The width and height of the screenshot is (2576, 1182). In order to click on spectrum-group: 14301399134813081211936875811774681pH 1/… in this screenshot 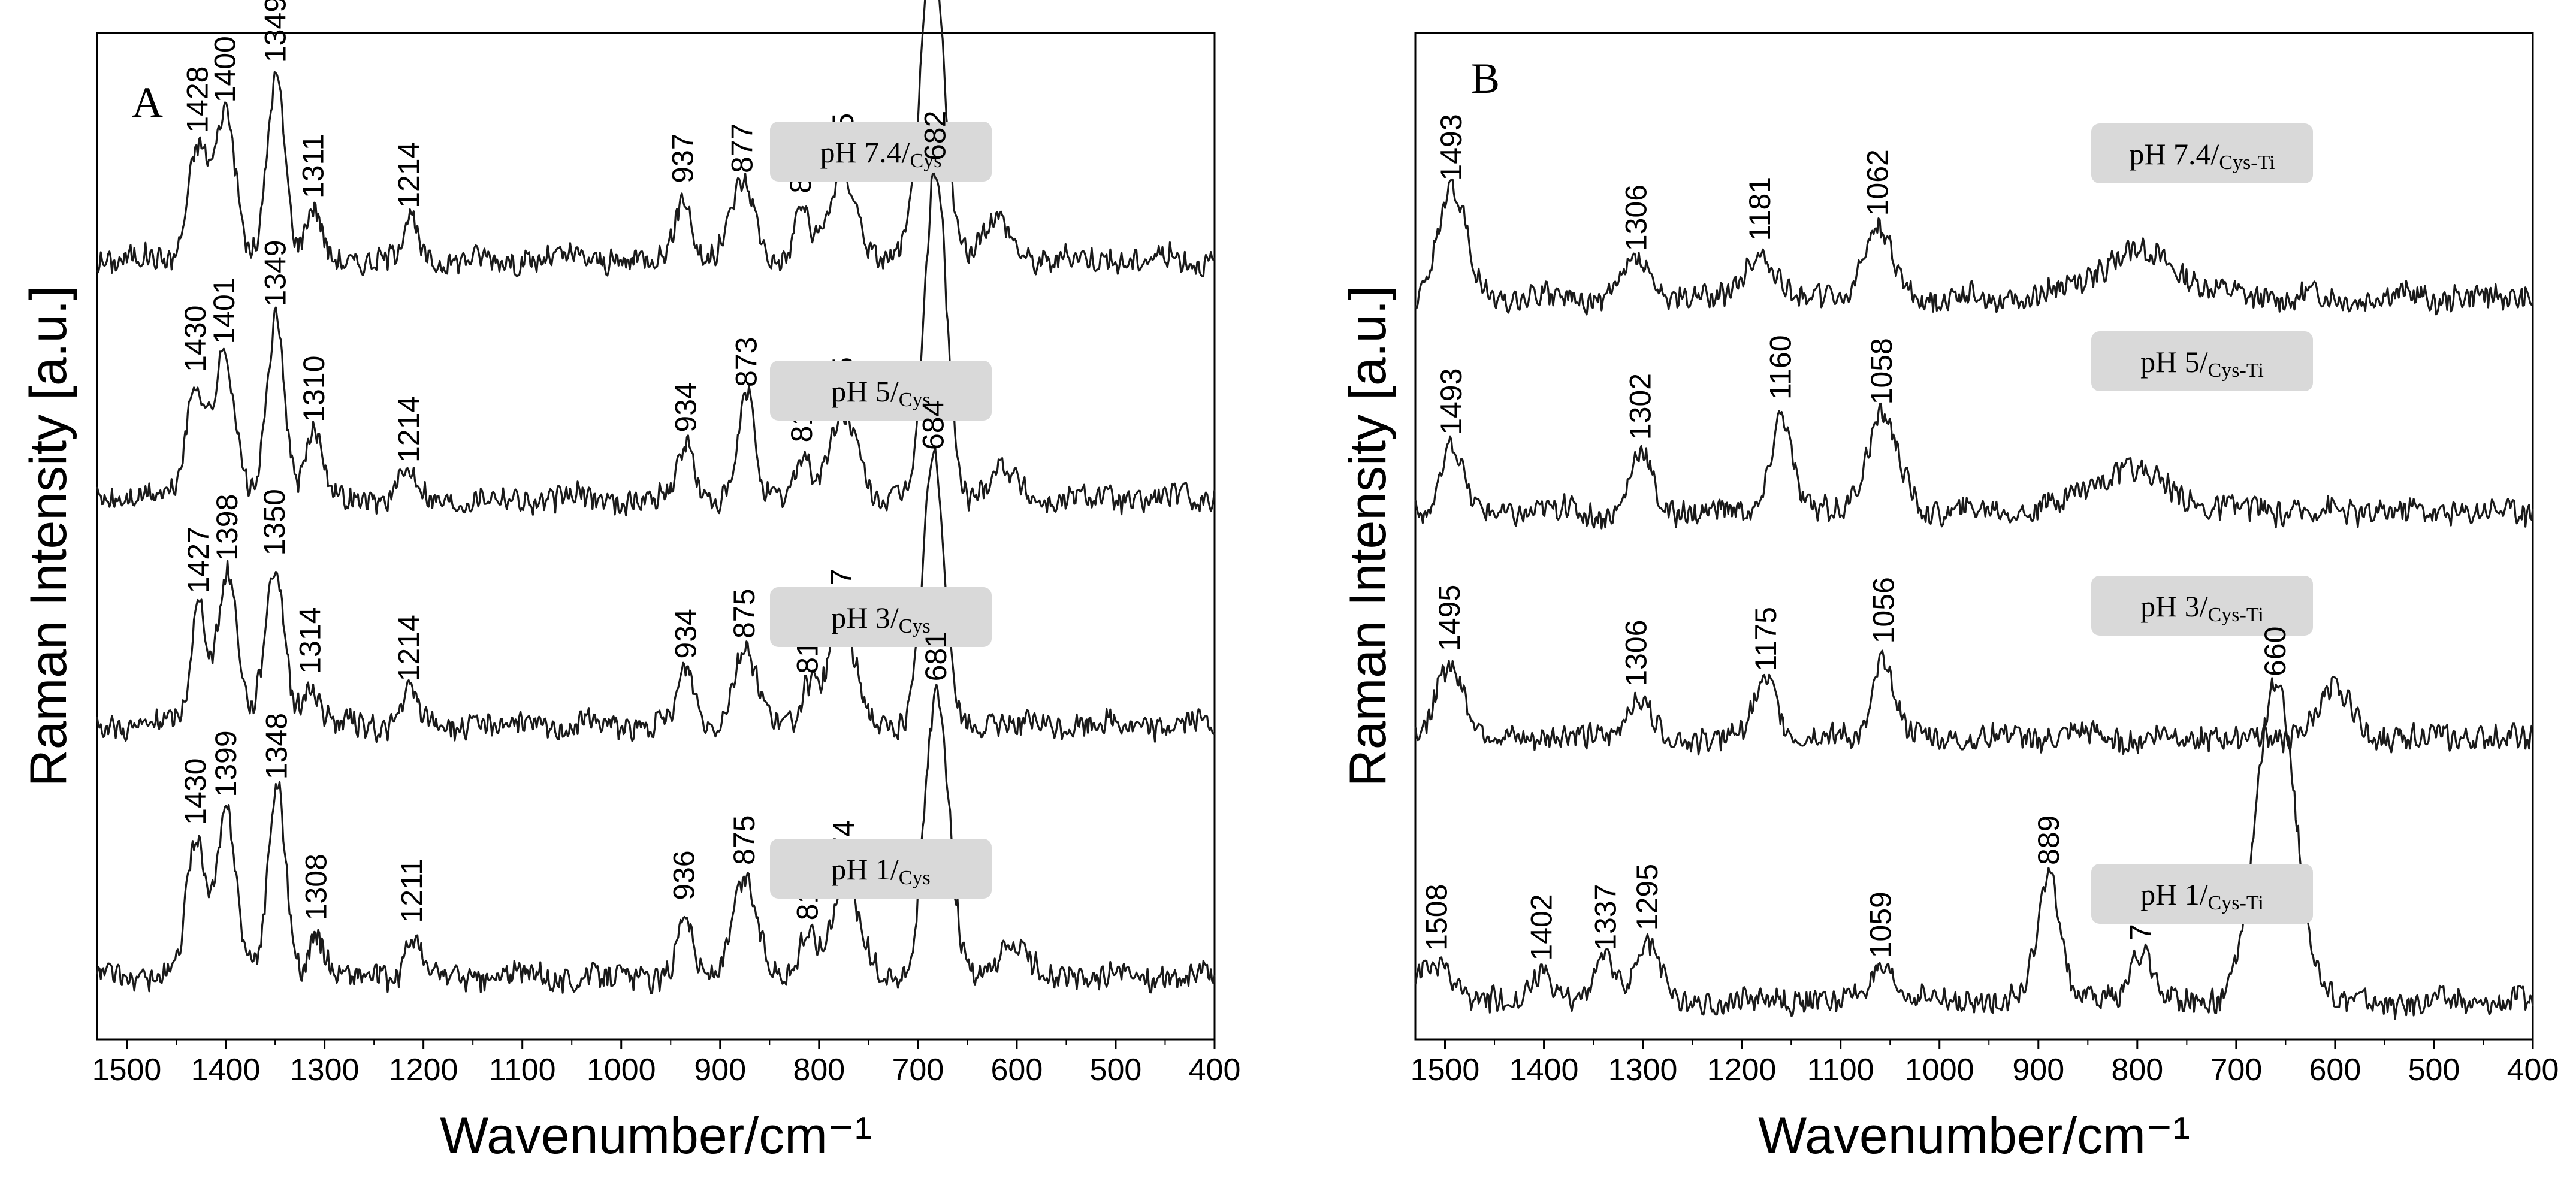, I will do `click(656, 812)`.